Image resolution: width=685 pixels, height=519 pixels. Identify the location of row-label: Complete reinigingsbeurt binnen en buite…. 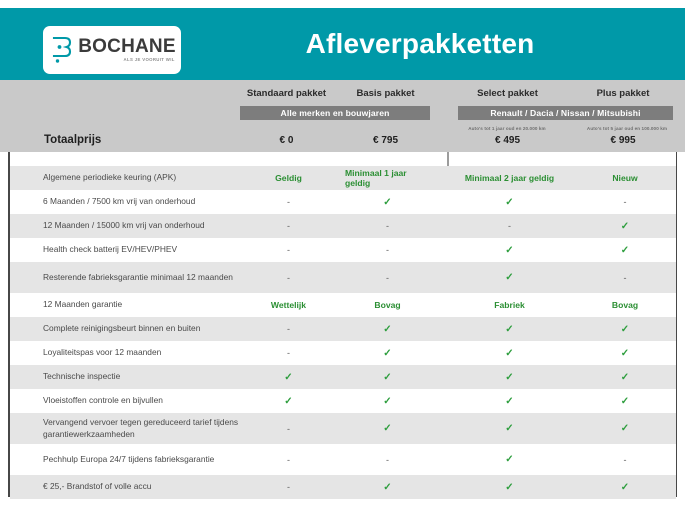
(122, 328).